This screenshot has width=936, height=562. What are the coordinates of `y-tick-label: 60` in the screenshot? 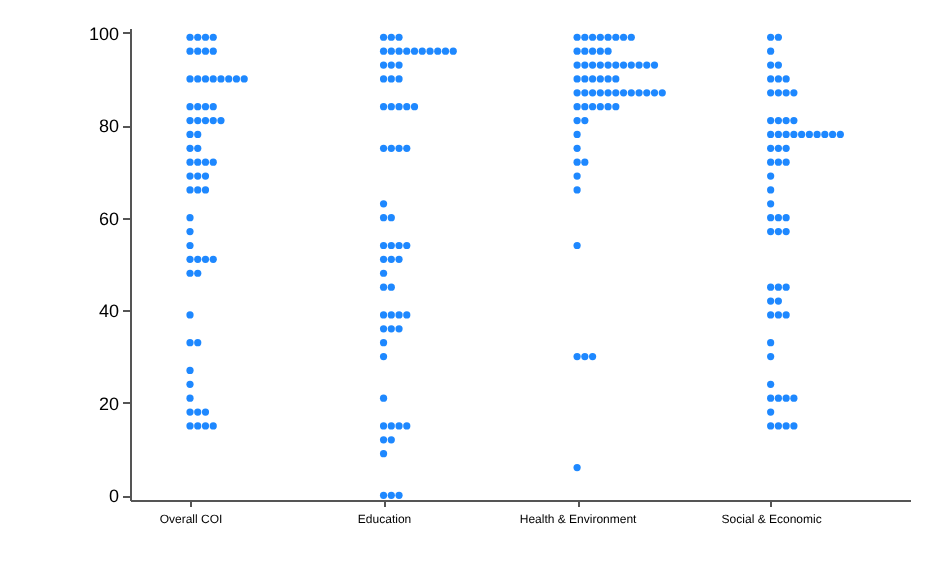 It's located at (108, 218).